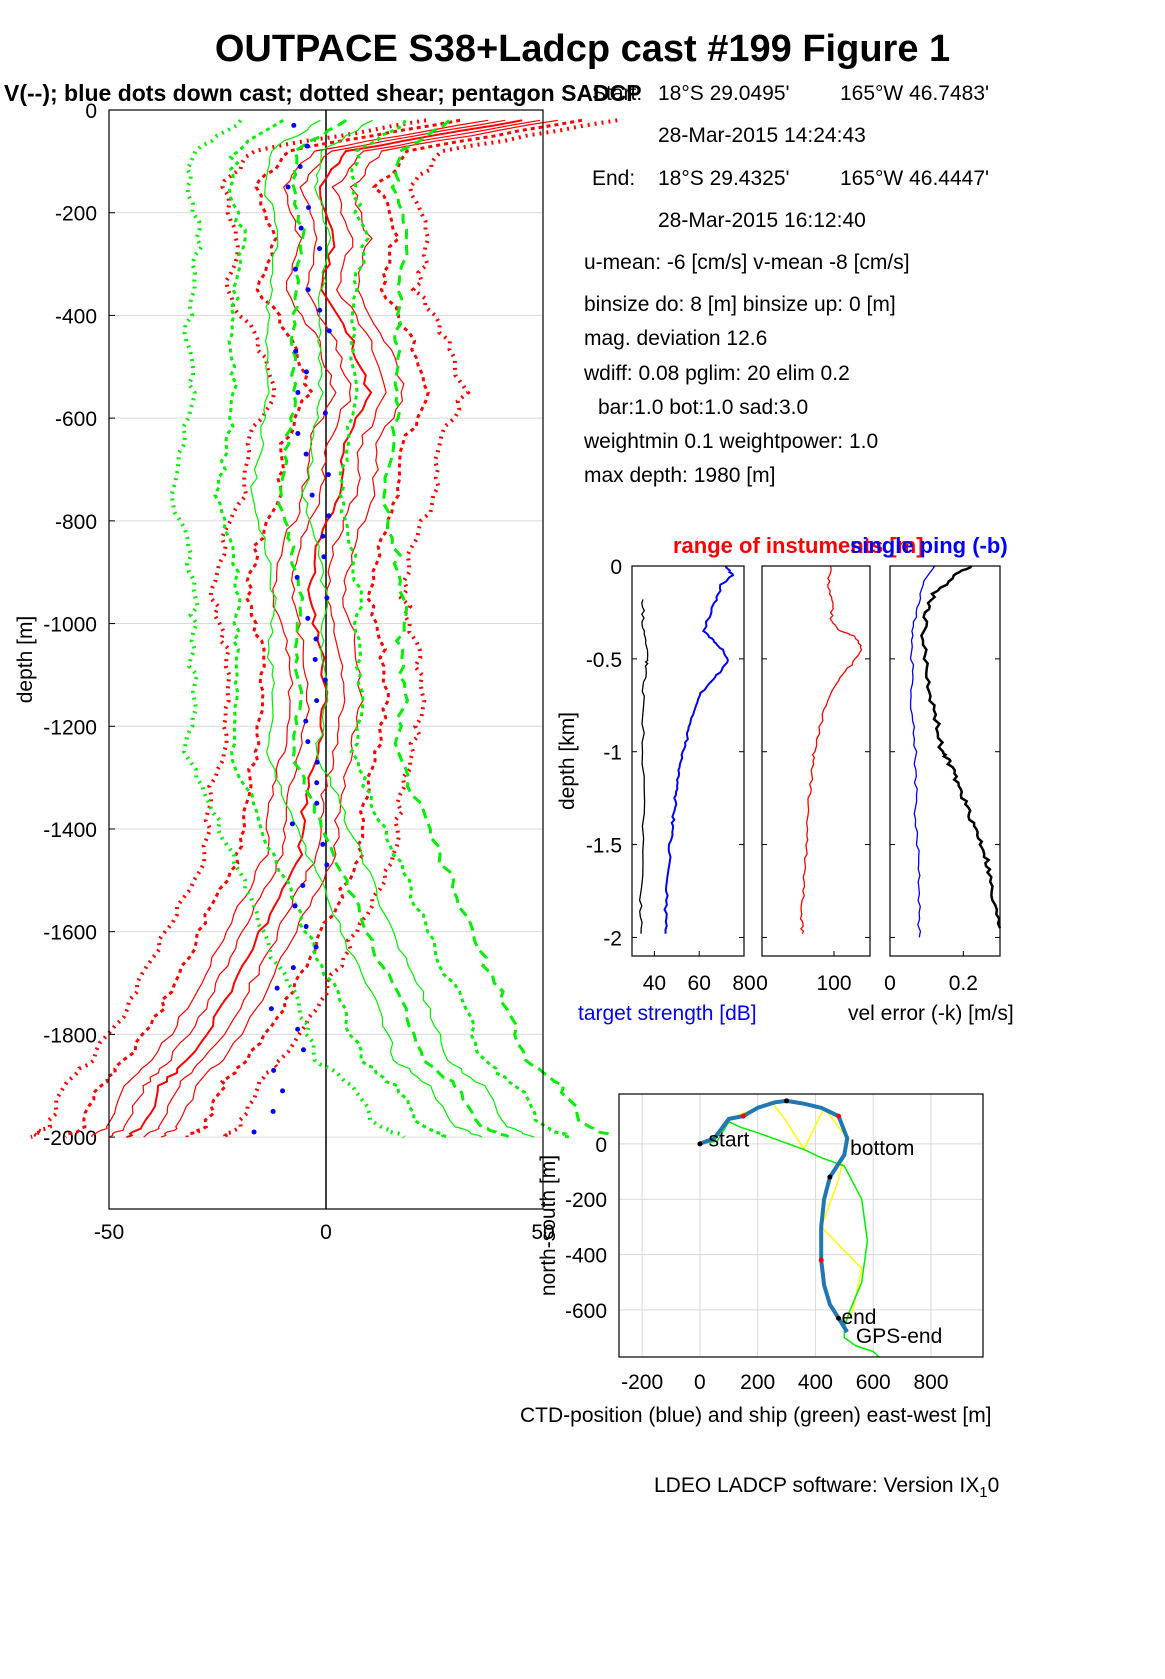 This screenshot has width=1165, height=1679. What do you see at coordinates (612, 938) in the screenshot?
I see `target-strength-ytick-label: -2` at bounding box center [612, 938].